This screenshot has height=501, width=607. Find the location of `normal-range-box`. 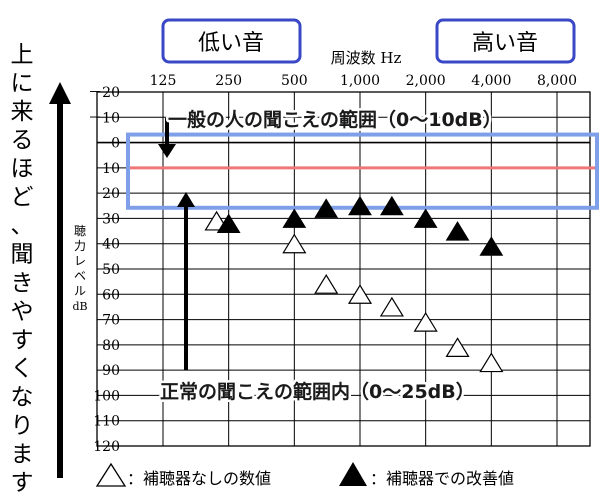

normal-range-box is located at coordinates (362, 171).